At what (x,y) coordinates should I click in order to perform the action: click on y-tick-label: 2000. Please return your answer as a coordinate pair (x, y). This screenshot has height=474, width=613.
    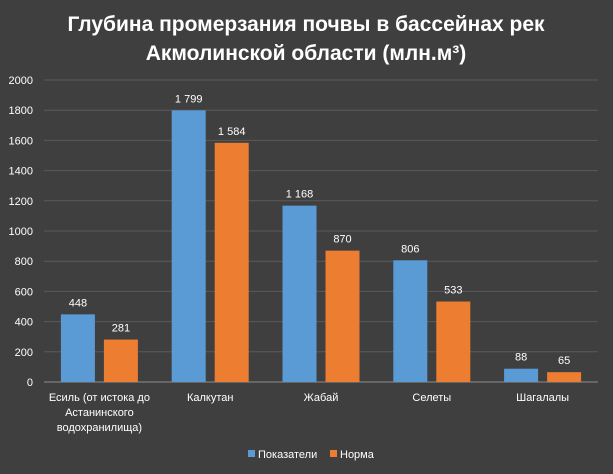
    Looking at the image, I should click on (21, 81).